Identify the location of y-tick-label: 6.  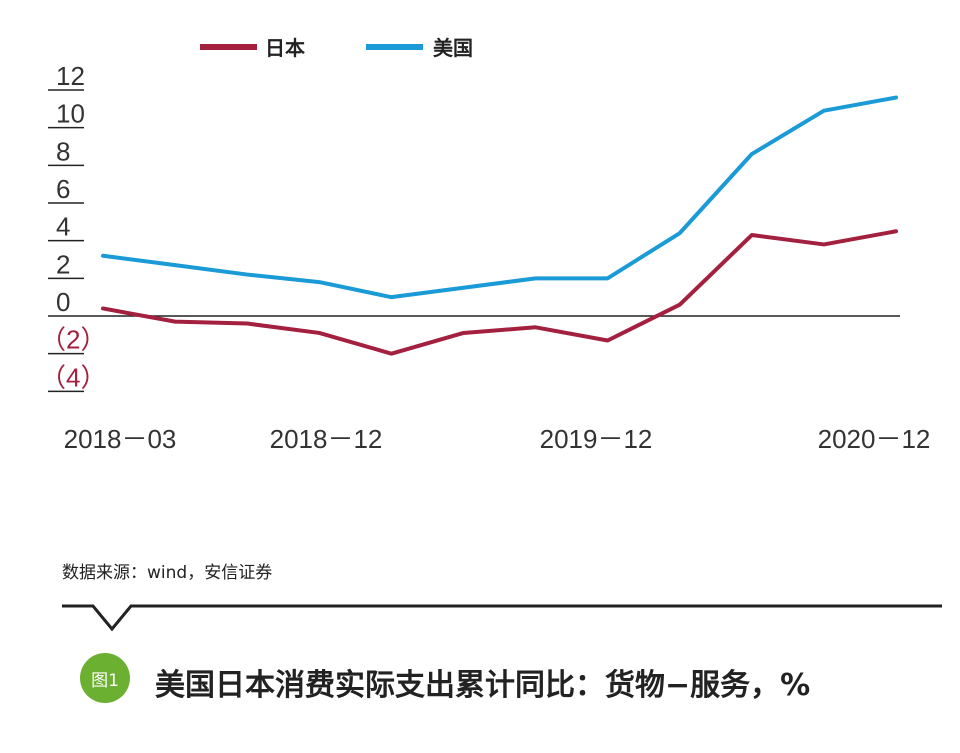
(63, 189).